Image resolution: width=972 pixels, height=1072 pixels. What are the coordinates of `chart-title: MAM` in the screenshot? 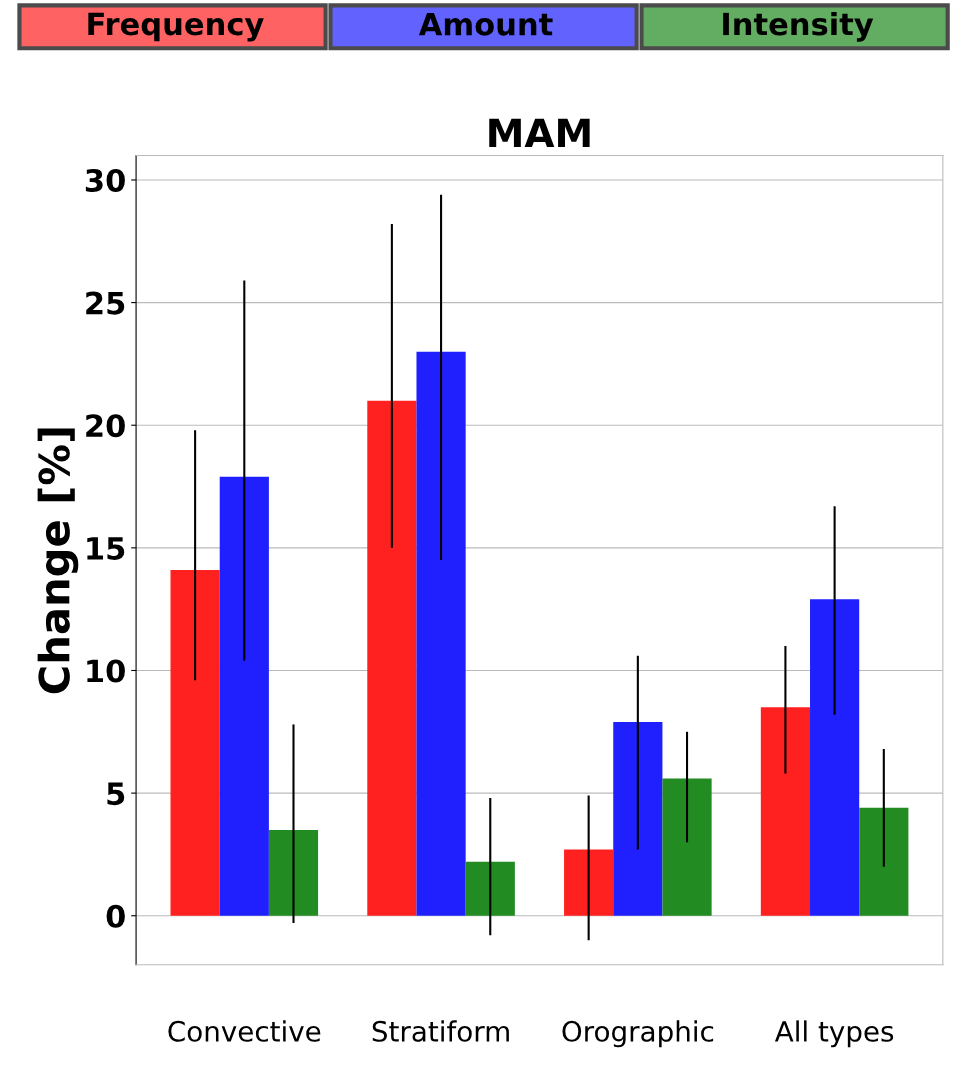 It's located at (539, 133).